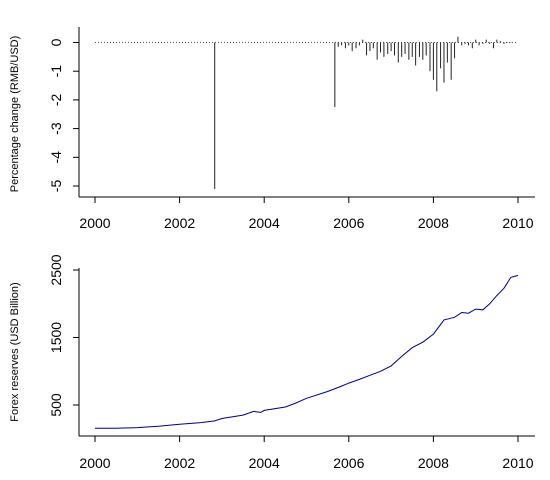  Describe the element at coordinates (56, 71) in the screenshot. I see `top-y-tick-label: -1` at that location.